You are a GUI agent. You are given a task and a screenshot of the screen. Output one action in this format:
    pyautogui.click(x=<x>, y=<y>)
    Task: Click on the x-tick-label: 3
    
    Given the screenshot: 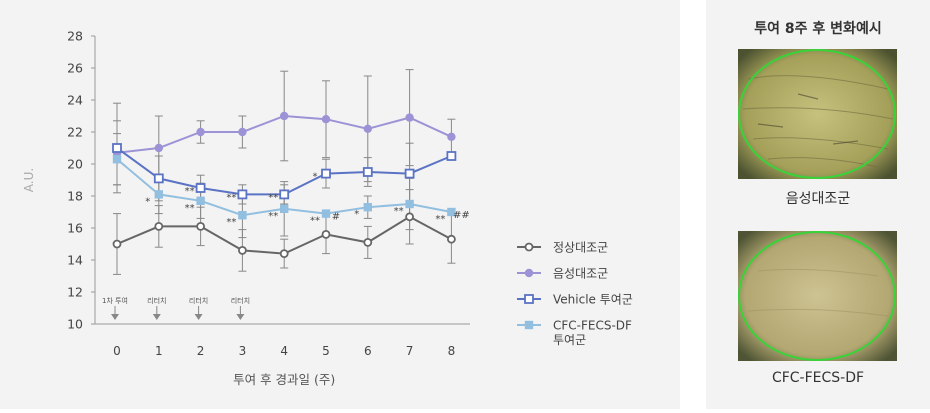 What is the action you would take?
    pyautogui.click(x=243, y=351)
    